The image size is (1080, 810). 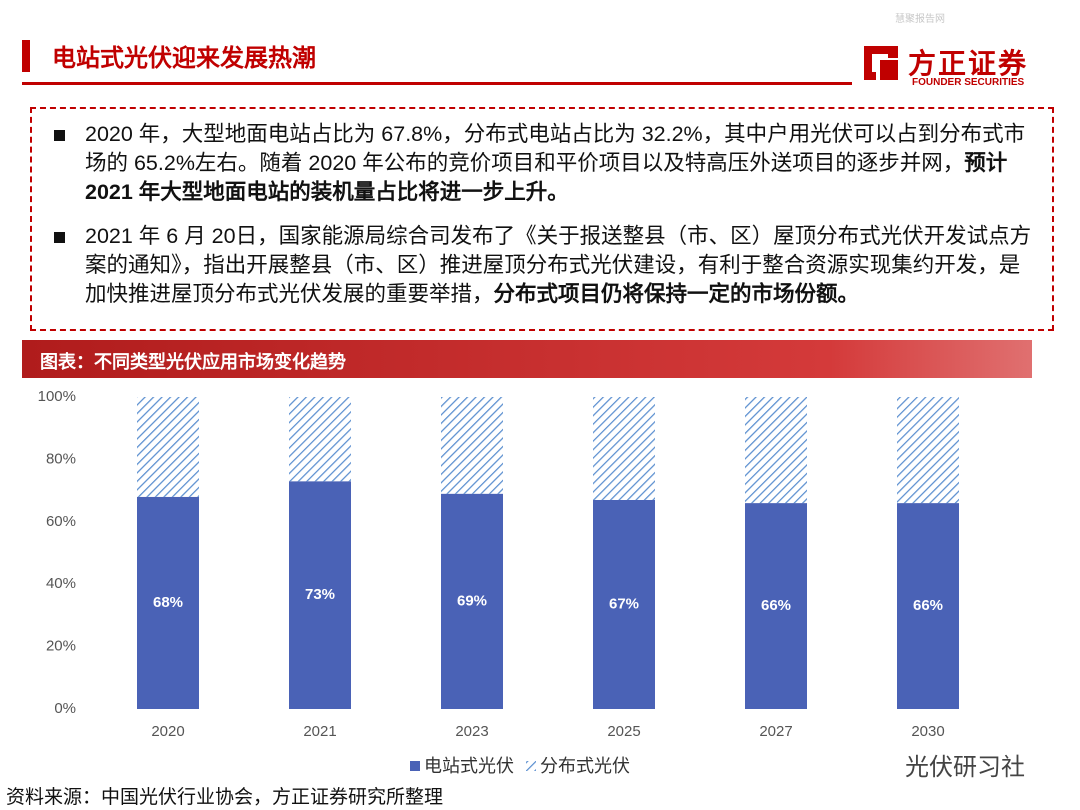 I want to click on source-note: 资料来源：中国光伏行业协会，方正证券研究所整理, so click(x=225, y=797).